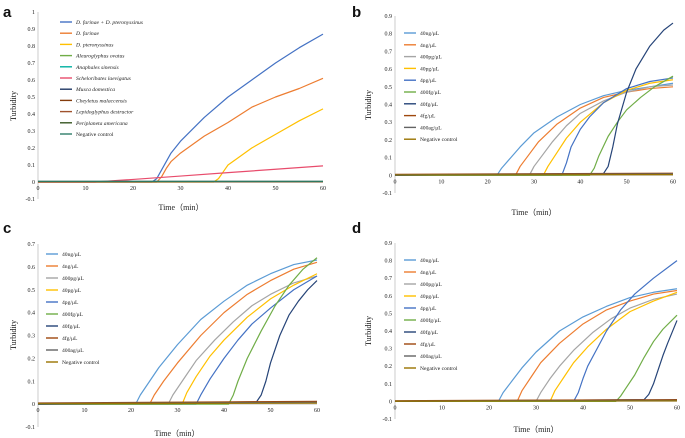  I want to click on y-axis-label: Turbidity, so click(13, 106).